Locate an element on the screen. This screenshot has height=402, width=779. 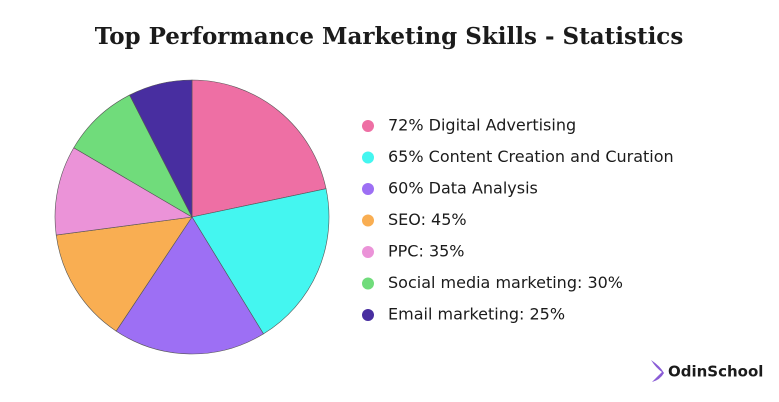
legend-label: 60% Data Analysis is located at coordinates (463, 188).